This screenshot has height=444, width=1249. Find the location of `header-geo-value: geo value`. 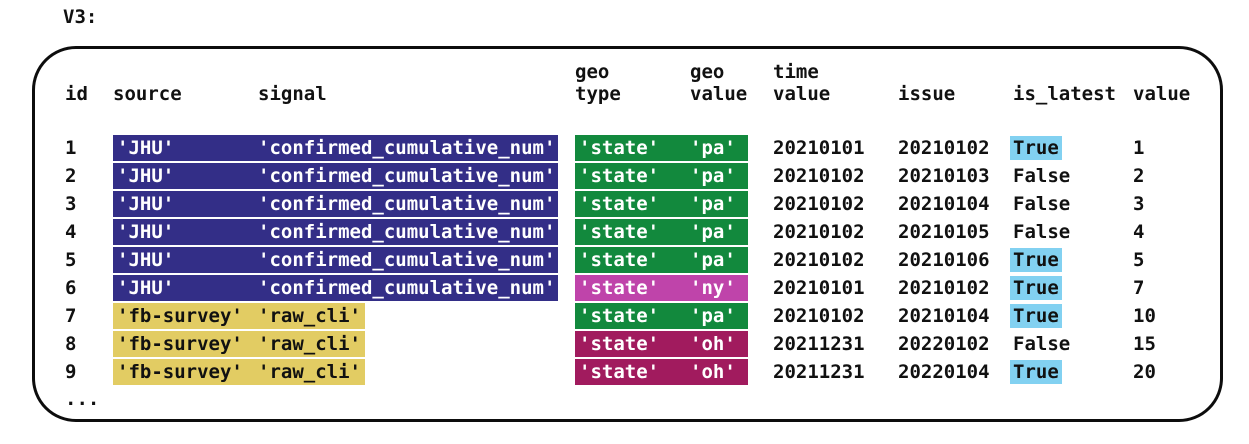

header-geo-value: geo value is located at coordinates (719, 83).